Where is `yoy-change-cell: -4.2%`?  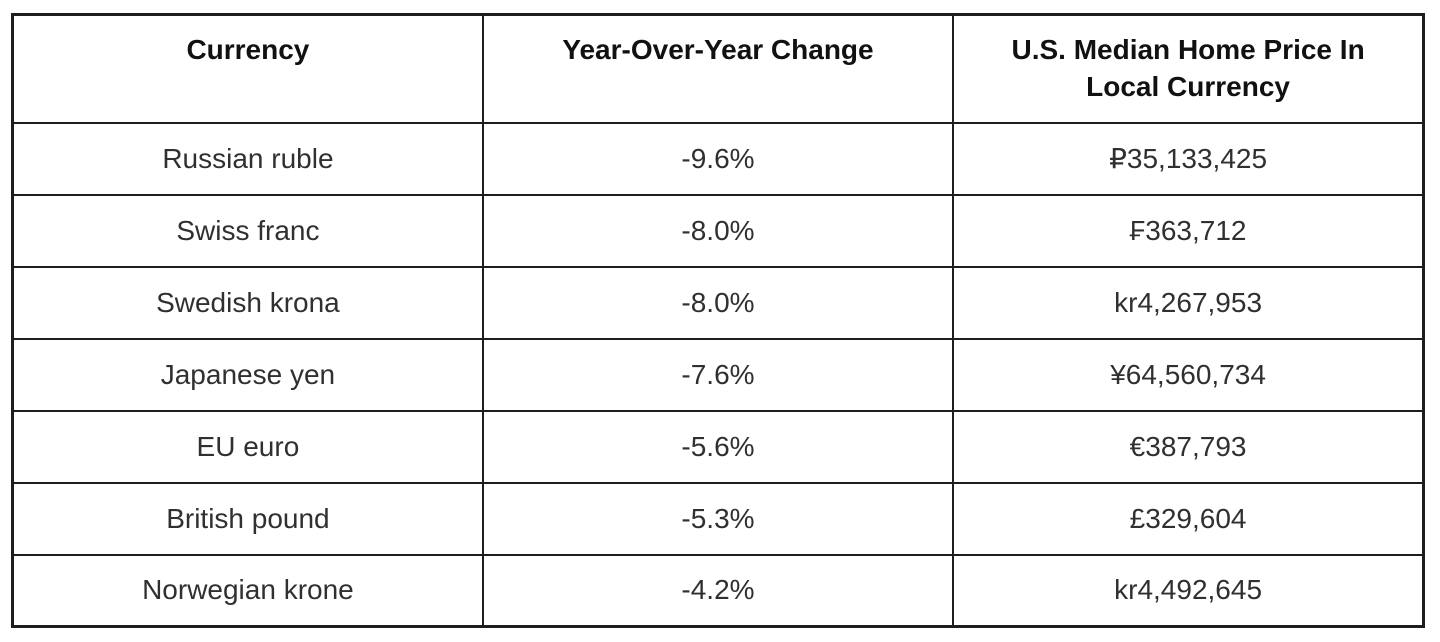
yoy-change-cell: -4.2% is located at coordinates (718, 590).